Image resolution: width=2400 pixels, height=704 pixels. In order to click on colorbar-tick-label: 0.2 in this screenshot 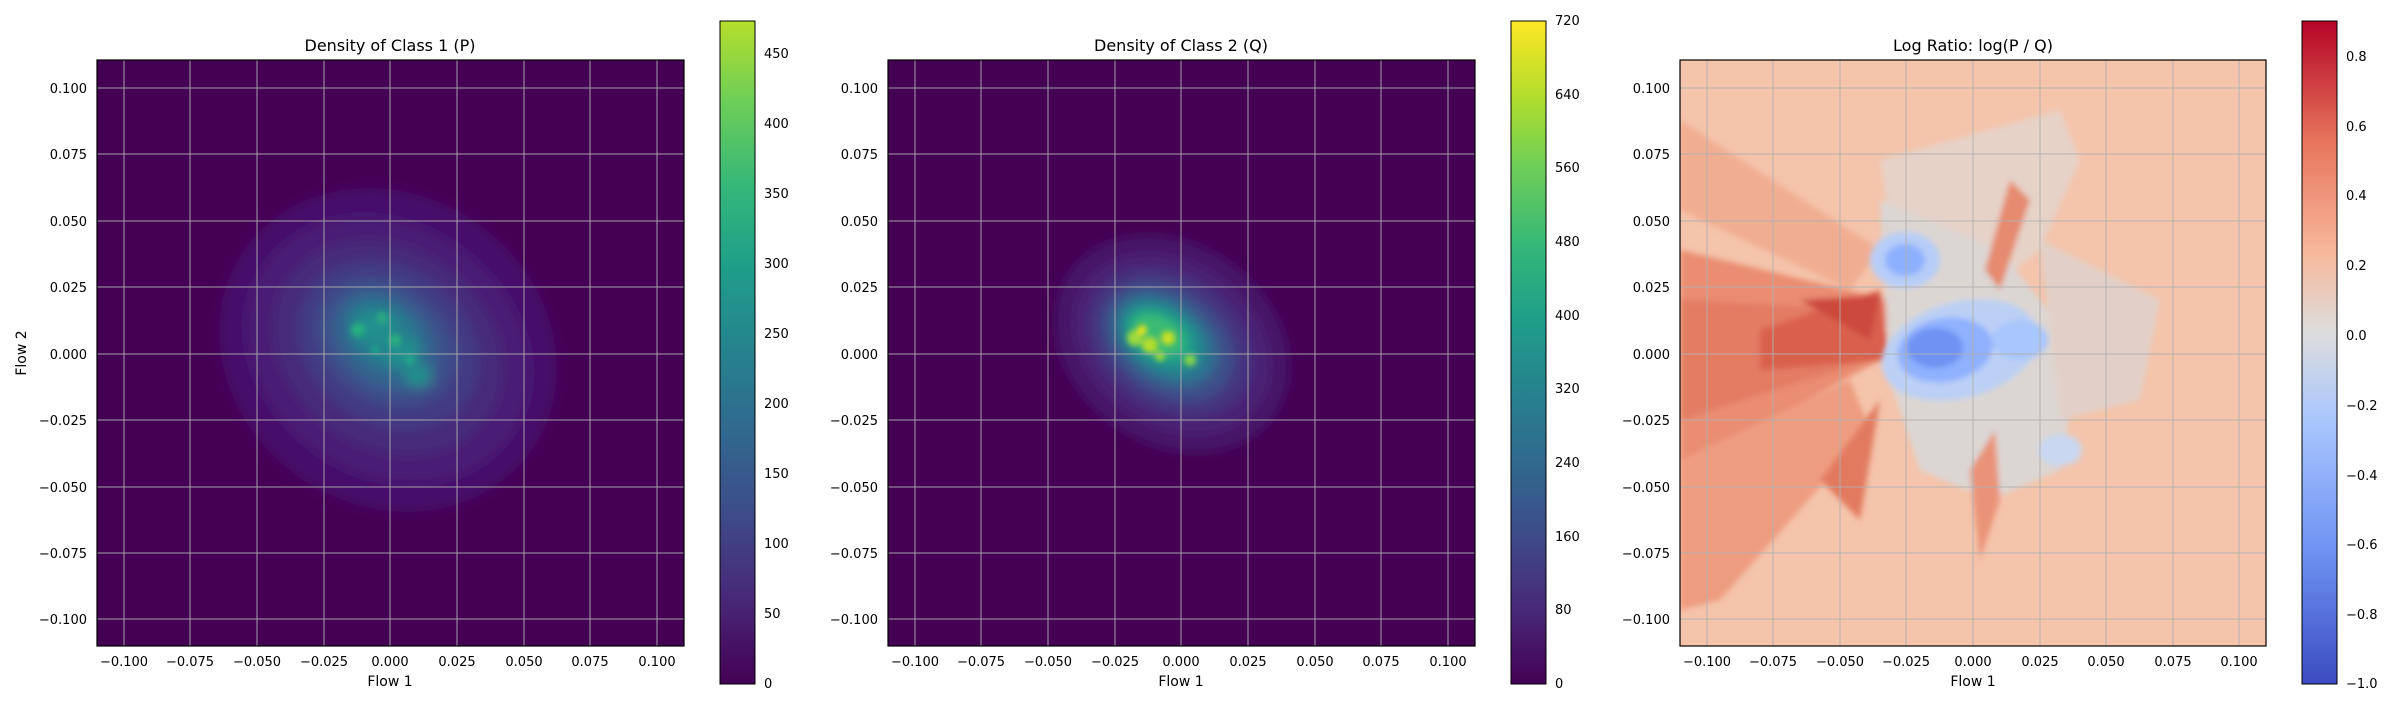, I will do `click(2356, 266)`.